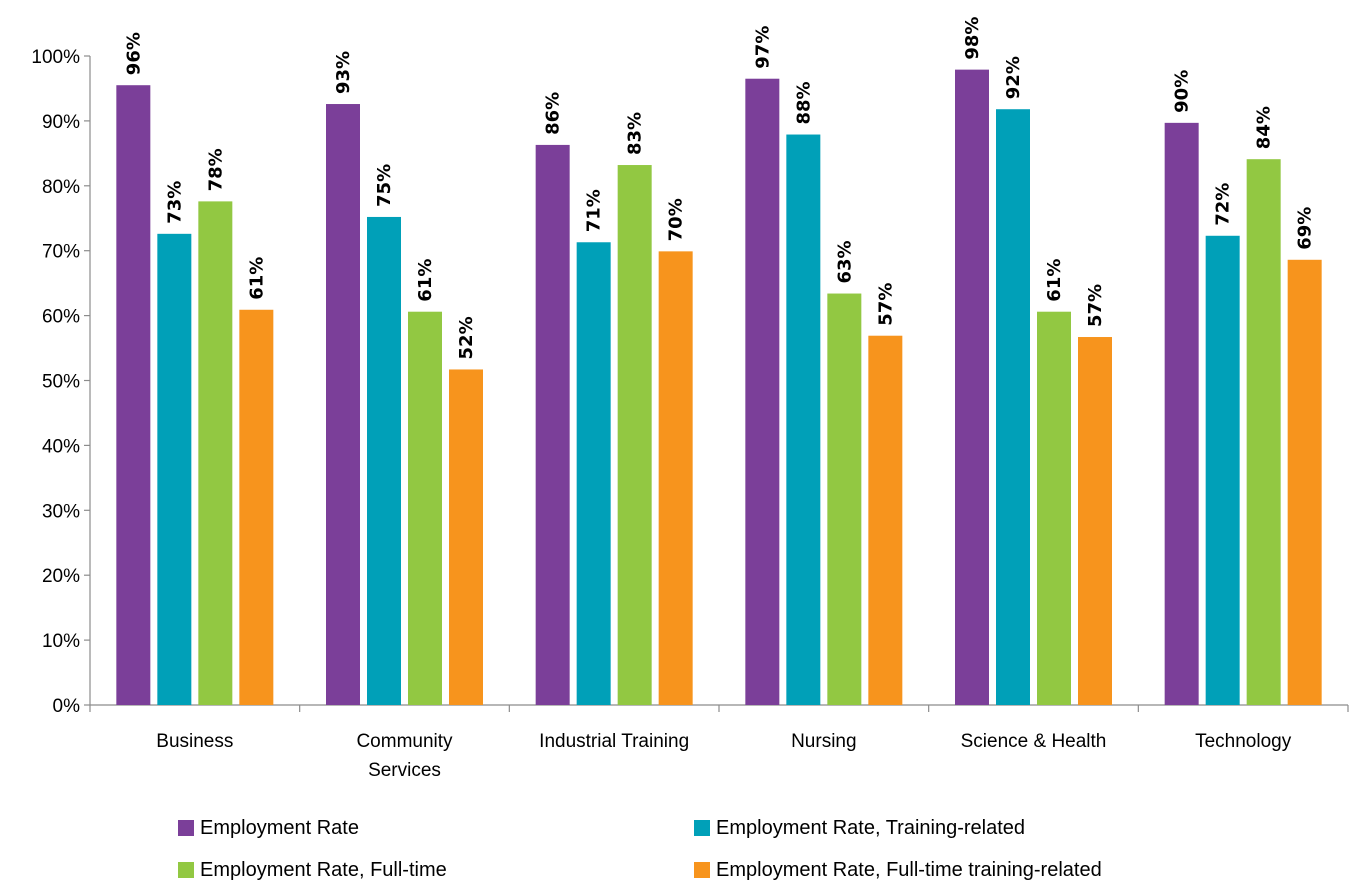  What do you see at coordinates (61, 446) in the screenshot?
I see `y-tick-label: 40%` at bounding box center [61, 446].